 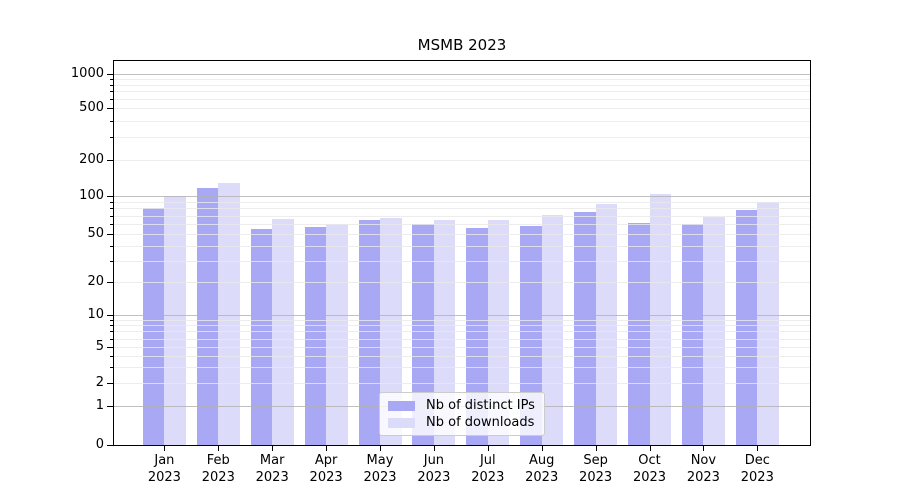 I want to click on legend-item-distinct-ips: Nb of distinct IPs, so click(x=462, y=405).